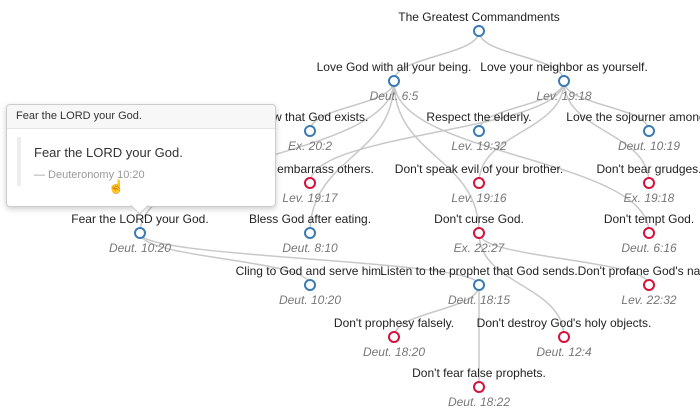 The width and height of the screenshot is (700, 415). Describe the element at coordinates (649, 146) in the screenshot. I see `node-reference: Deut. 10:19` at that location.